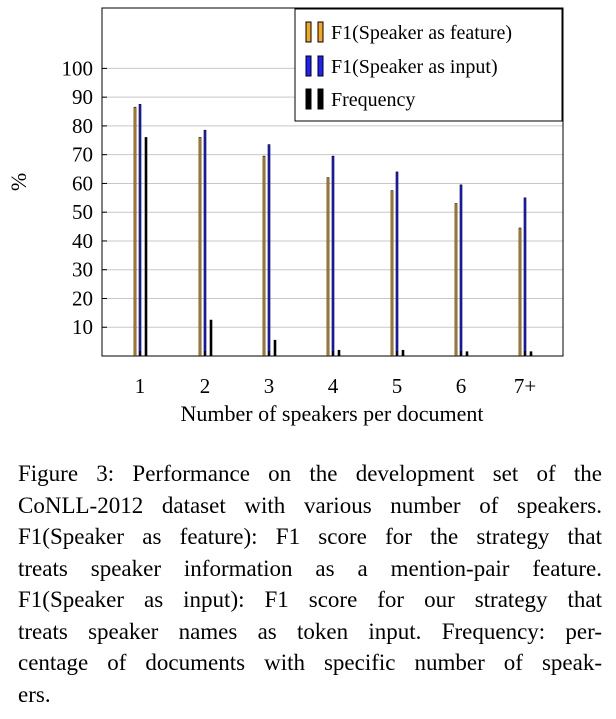  I want to click on y-tick-label: 50, so click(82, 212).